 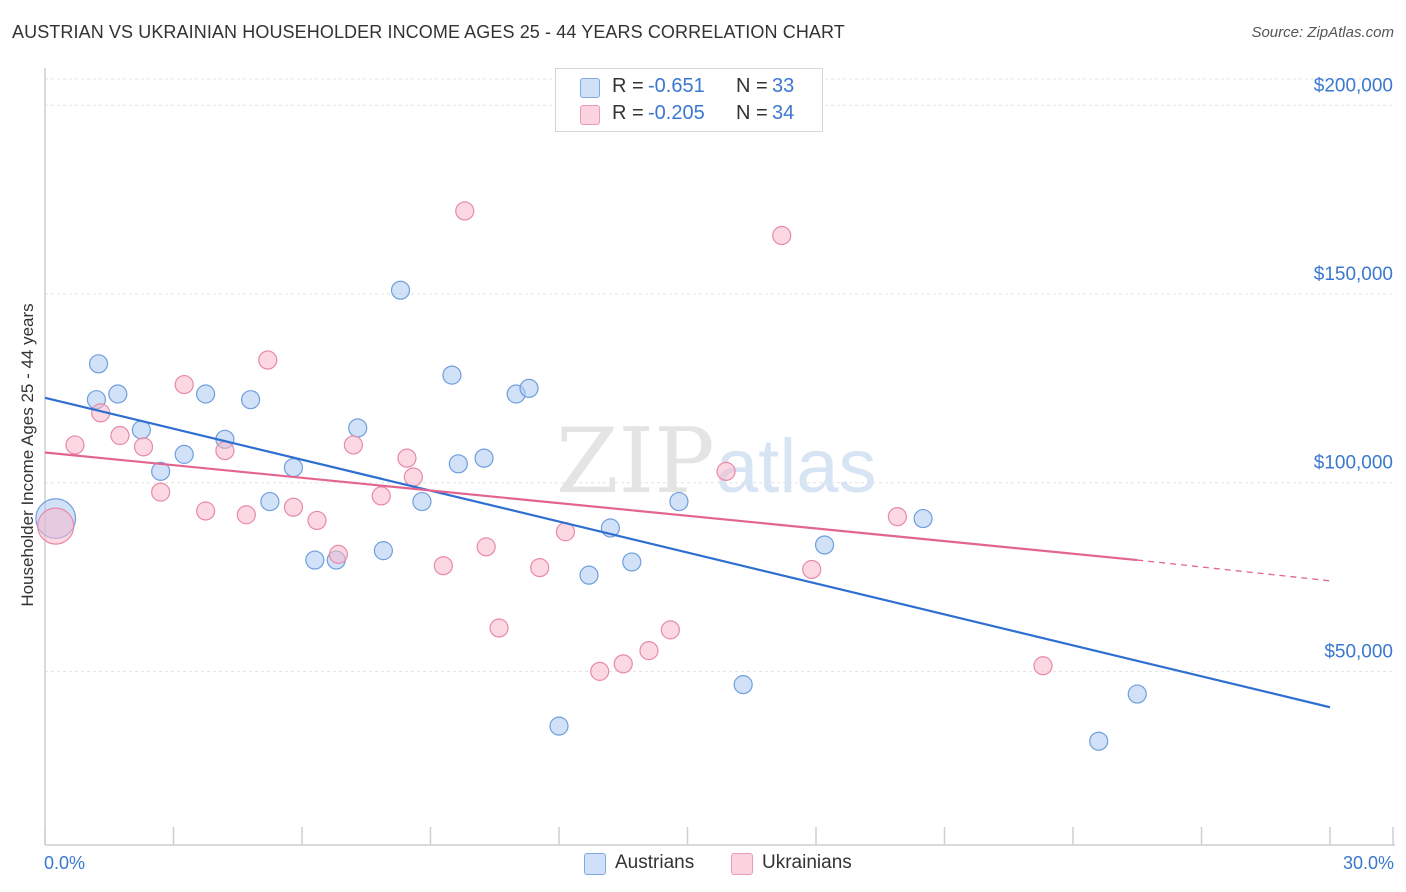 What do you see at coordinates (655, 862) in the screenshot?
I see `bottom-legend-label-austrians: Austrians` at bounding box center [655, 862].